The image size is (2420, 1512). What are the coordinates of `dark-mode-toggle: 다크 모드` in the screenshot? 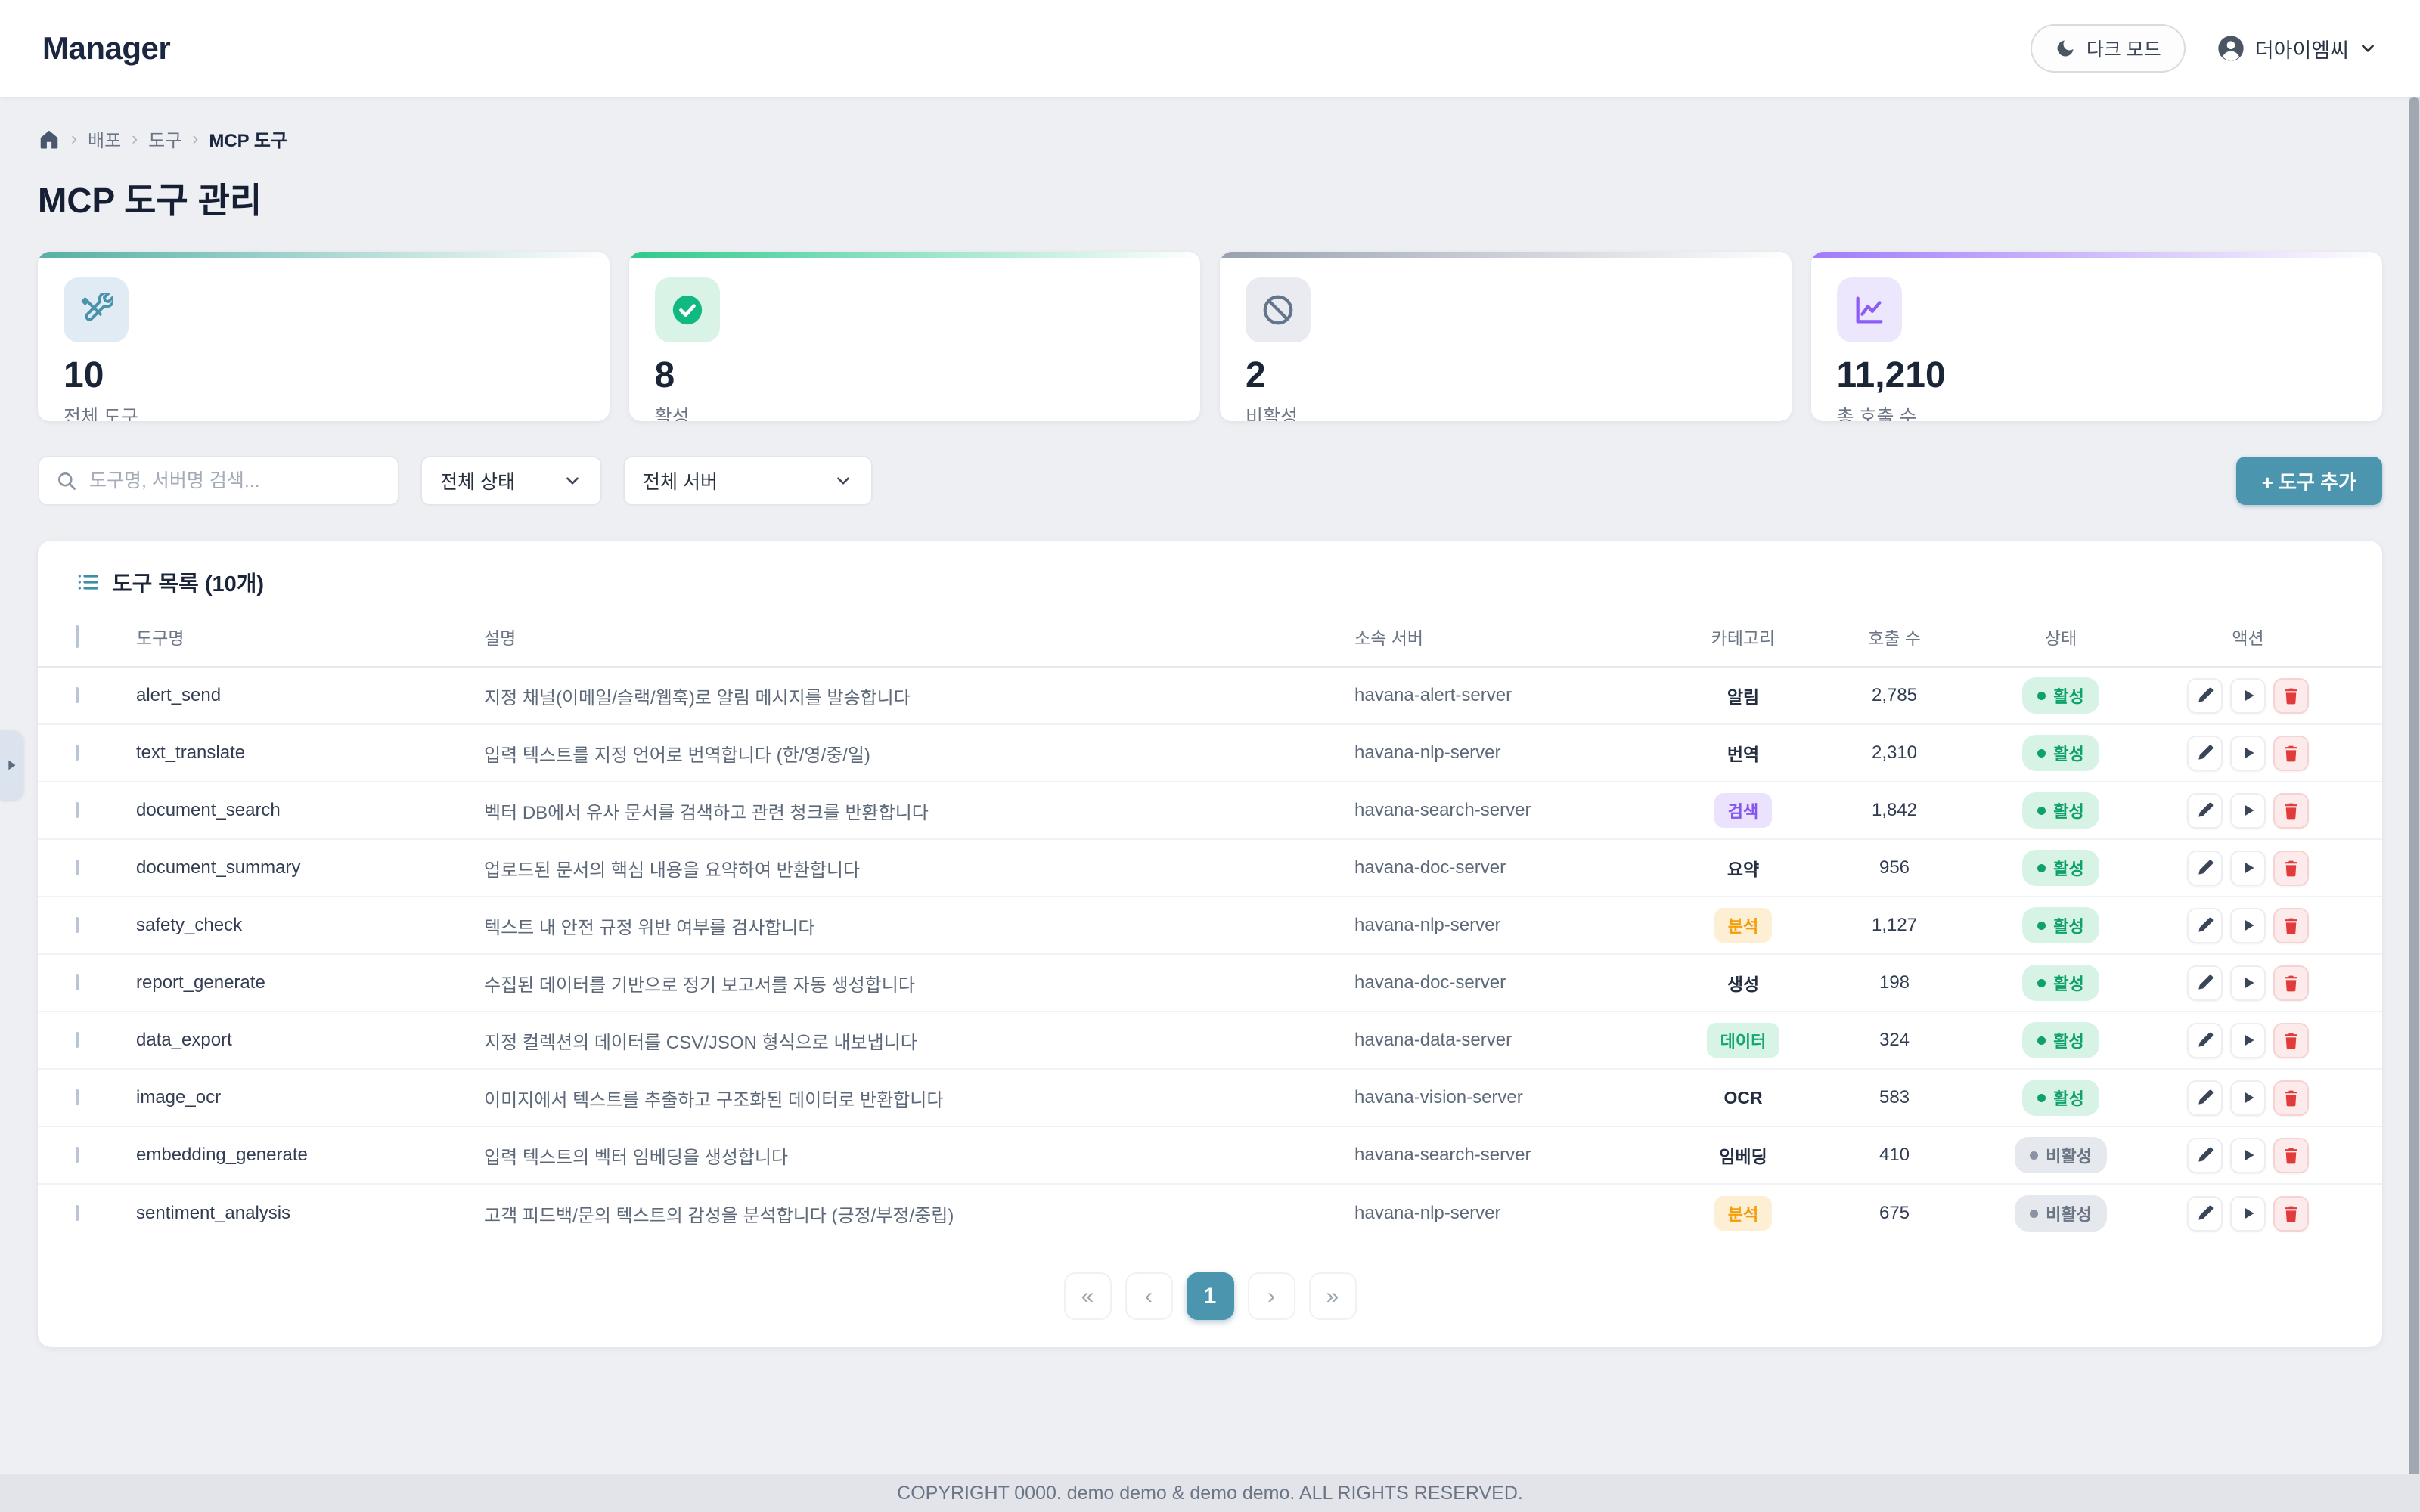 It's located at (2108, 48).